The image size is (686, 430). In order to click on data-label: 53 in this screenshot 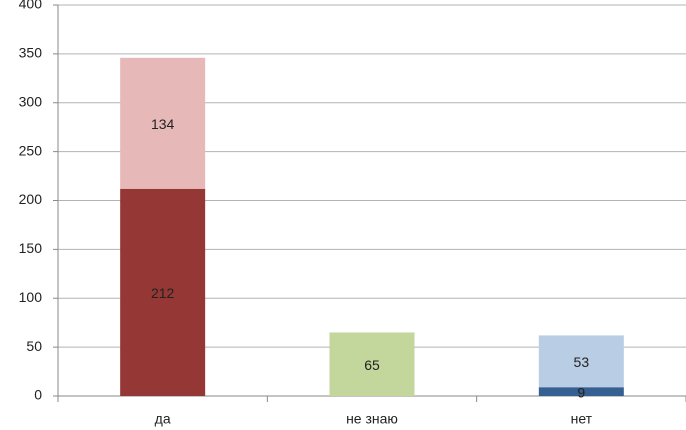, I will do `click(582, 362)`.